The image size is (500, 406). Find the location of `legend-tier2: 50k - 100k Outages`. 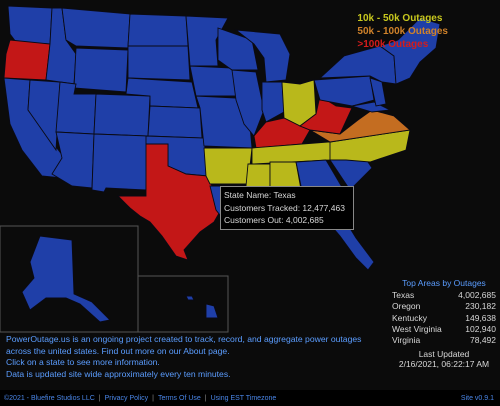

legend-tier2: 50k - 100k Outages is located at coordinates (402, 31).